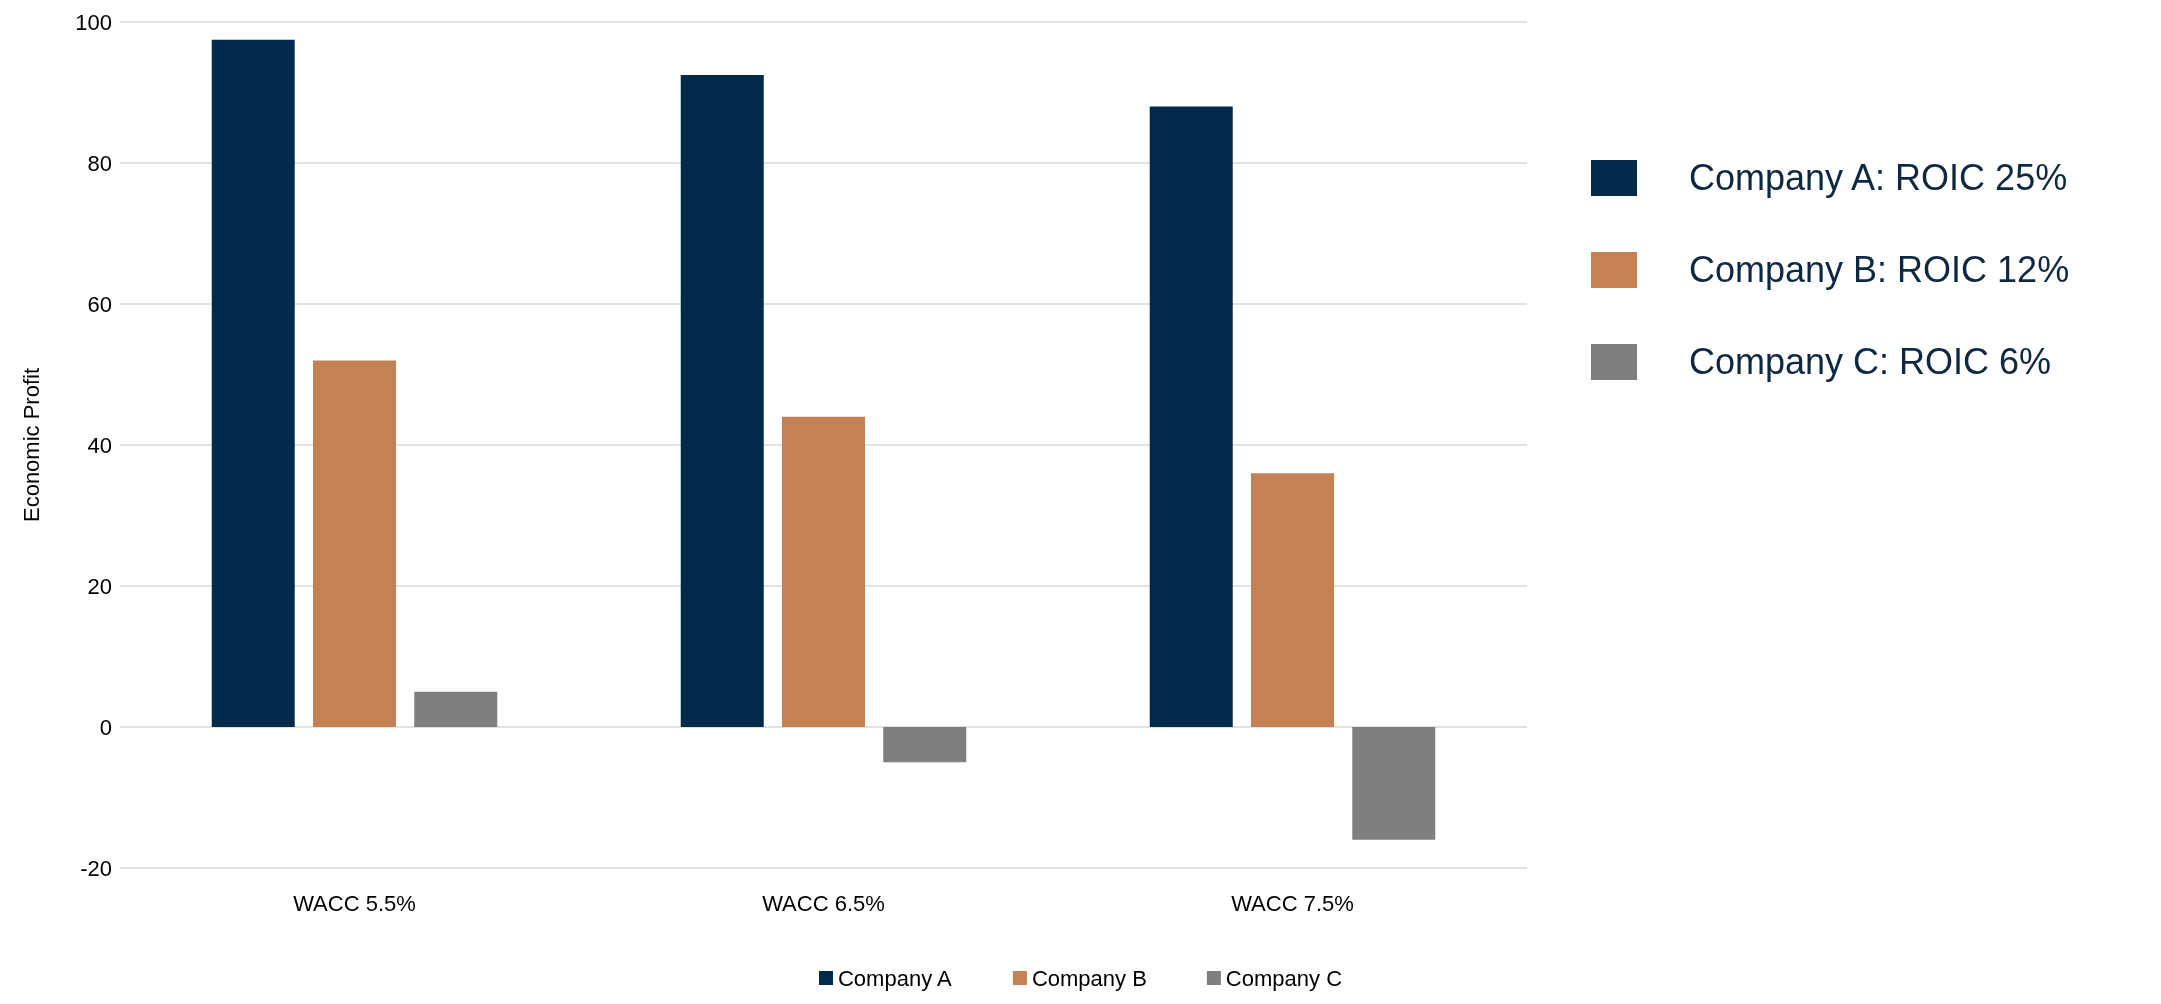  I want to click on text: Company C: ROIC 6%, so click(1870, 362).